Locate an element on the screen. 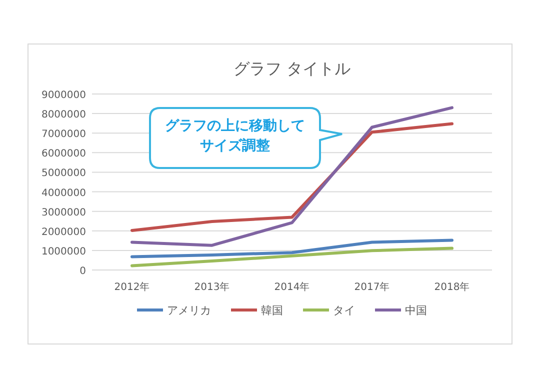 The width and height of the screenshot is (538, 376). x-tick-label: 2013年 is located at coordinates (212, 287).